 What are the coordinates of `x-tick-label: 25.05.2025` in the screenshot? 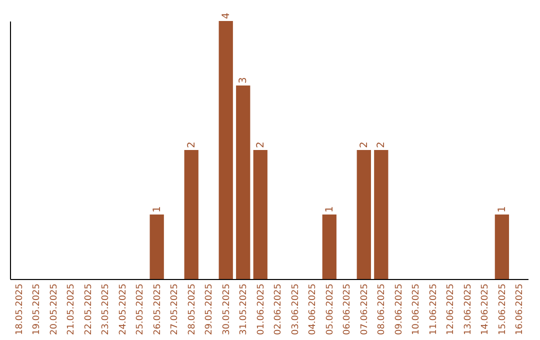 It's located at (141, 310).